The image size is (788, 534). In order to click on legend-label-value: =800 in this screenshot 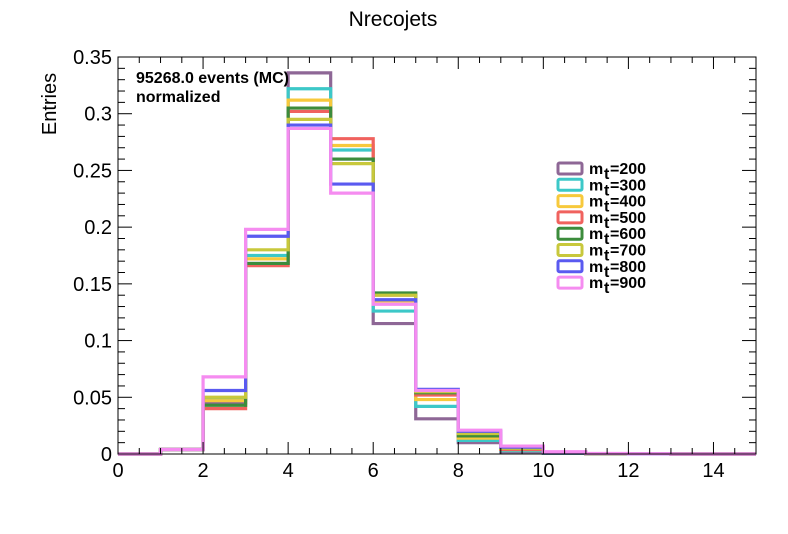, I will do `click(628, 267)`.